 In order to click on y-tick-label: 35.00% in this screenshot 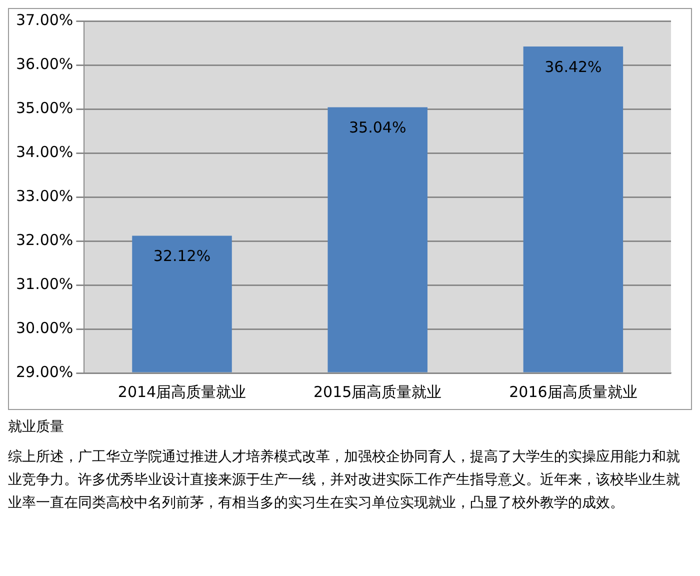, I will do `click(45, 107)`.